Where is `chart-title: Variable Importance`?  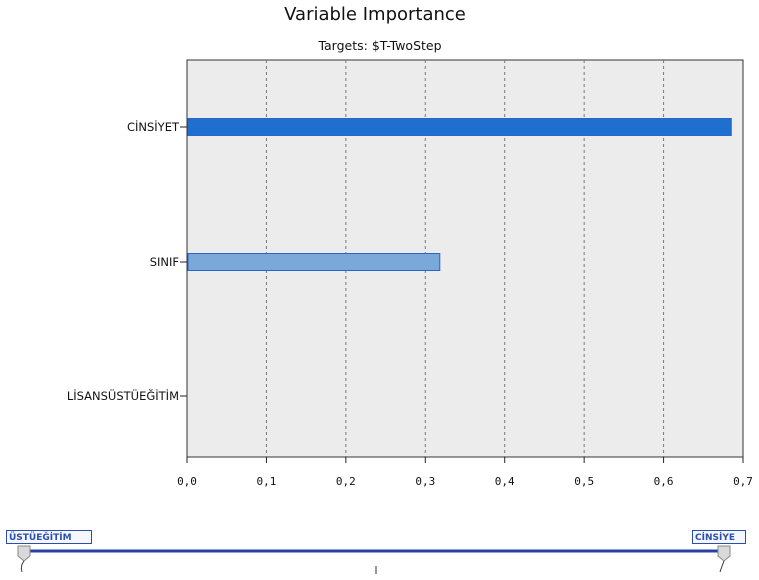 chart-title: Variable Importance is located at coordinates (375, 14).